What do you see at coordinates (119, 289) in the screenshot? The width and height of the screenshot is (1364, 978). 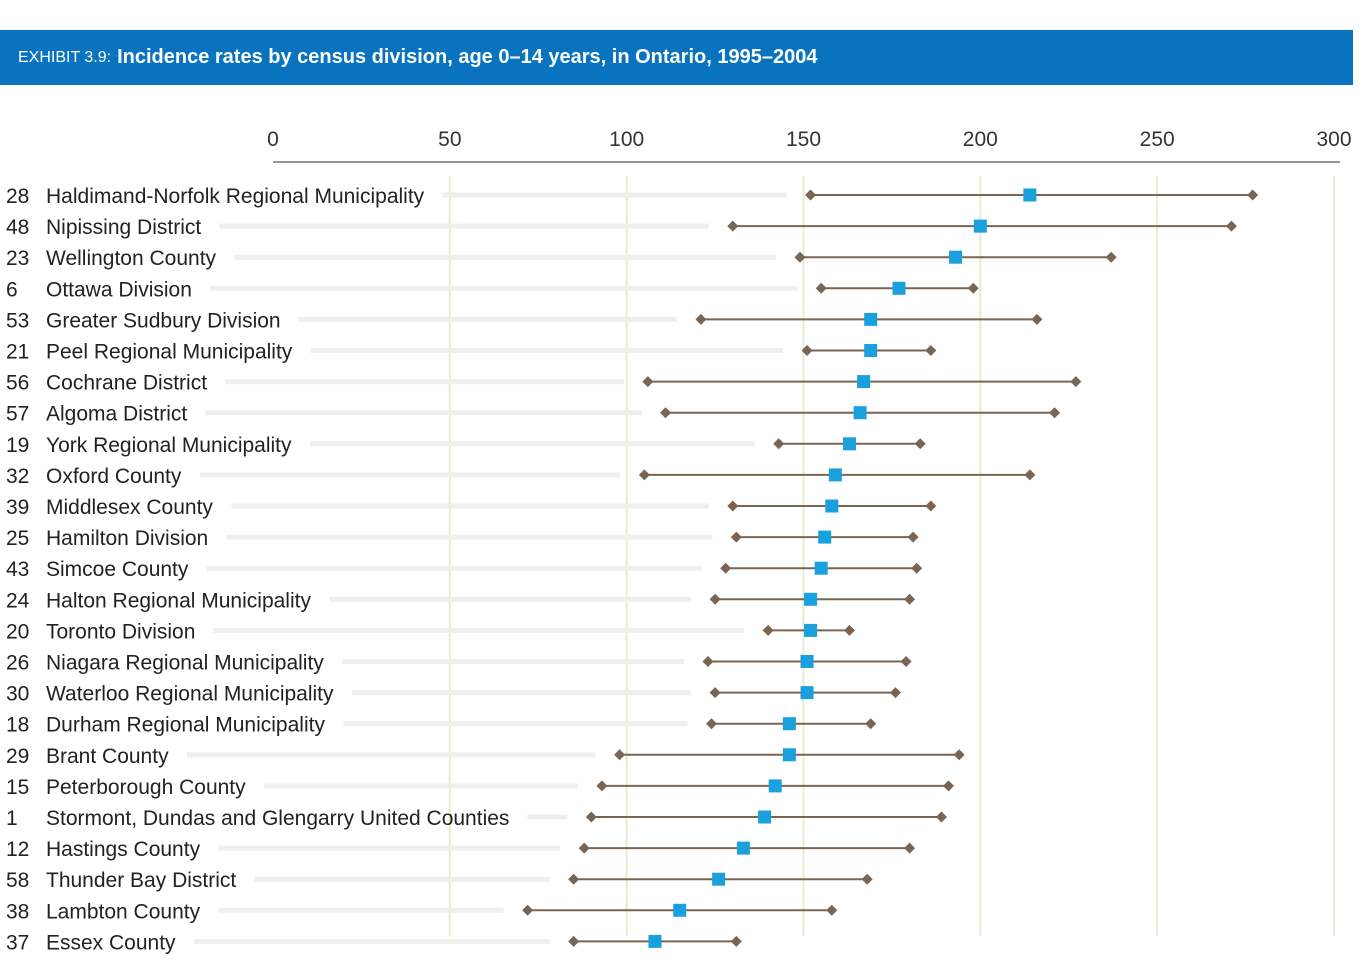 I see `row-label: Ottawa Division` at bounding box center [119, 289].